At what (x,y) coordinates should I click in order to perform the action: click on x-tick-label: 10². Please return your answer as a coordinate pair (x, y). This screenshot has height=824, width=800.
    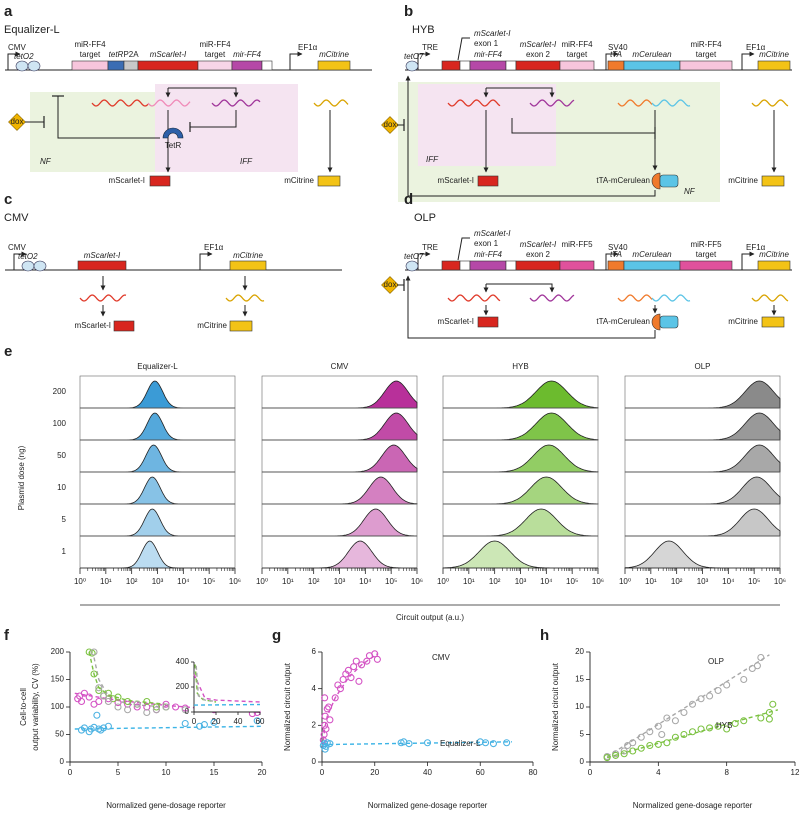
    Looking at the image, I should click on (314, 581).